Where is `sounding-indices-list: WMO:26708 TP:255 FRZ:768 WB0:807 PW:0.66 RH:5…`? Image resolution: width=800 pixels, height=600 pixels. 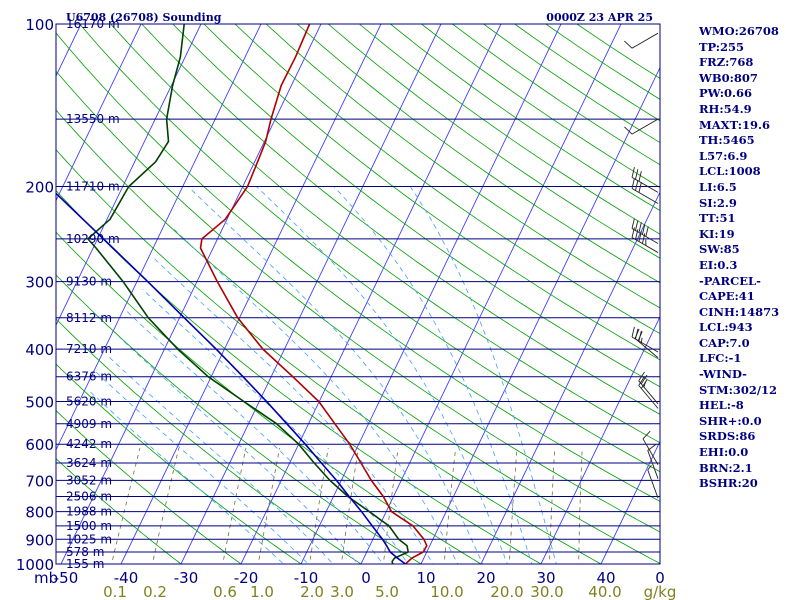
sounding-indices-list: WMO:26708 TP:255 FRZ:768 WB0:807 PW:0.66 RH:5… is located at coordinates (739, 258).